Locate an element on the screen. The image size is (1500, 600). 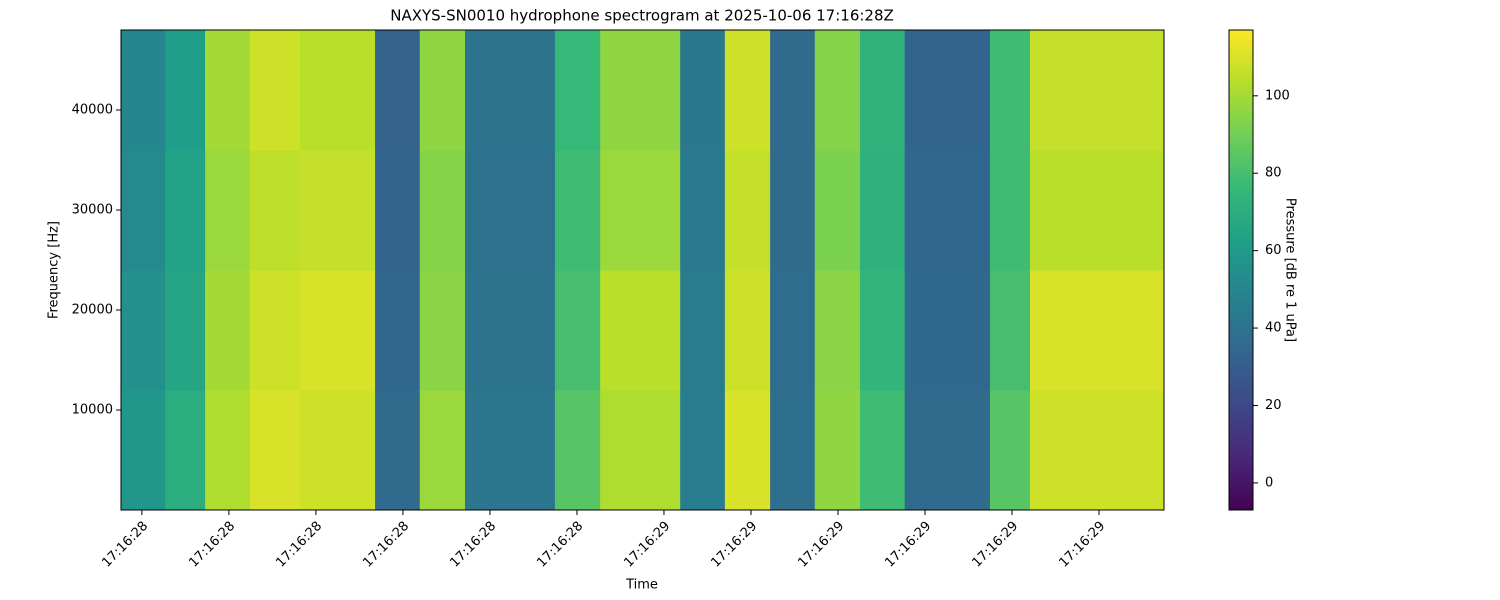
y-axis-label: Frequency [Hz] is located at coordinates (54, 270).